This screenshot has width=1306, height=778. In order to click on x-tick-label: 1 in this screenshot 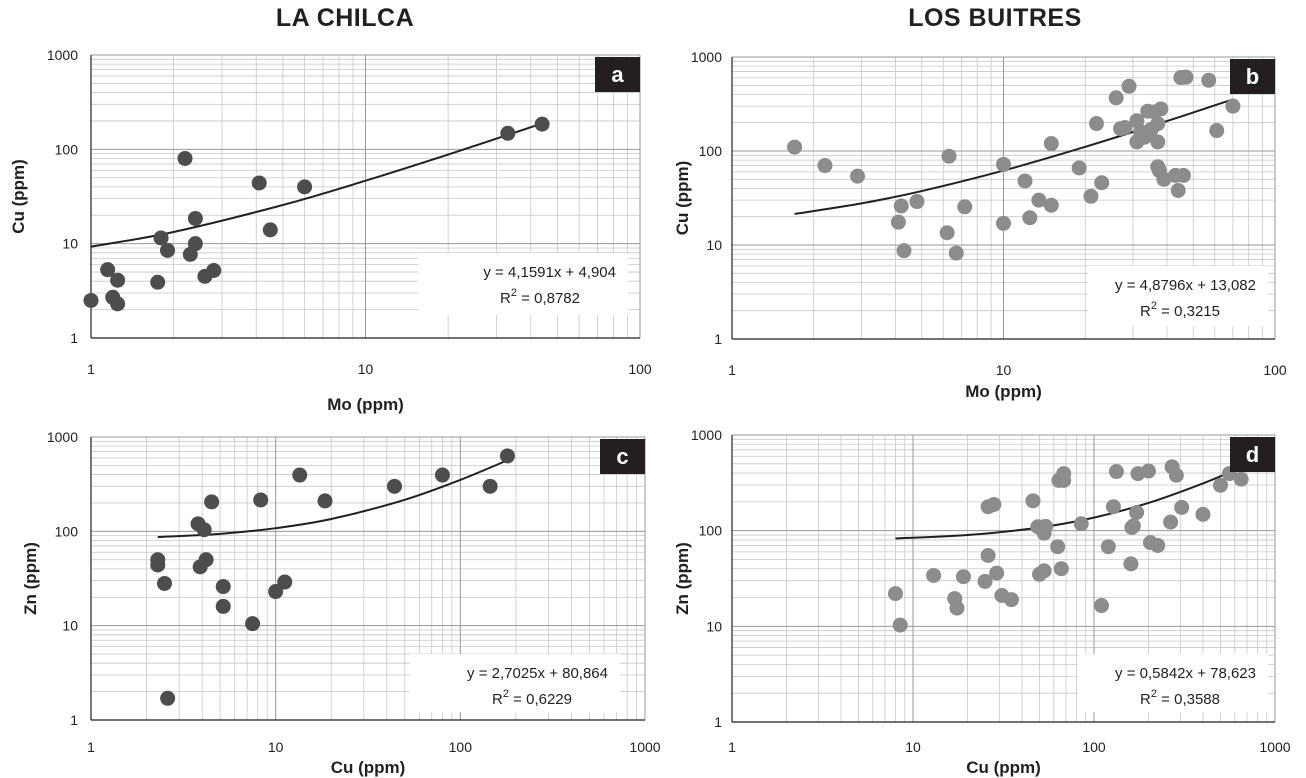, I will do `click(732, 747)`.